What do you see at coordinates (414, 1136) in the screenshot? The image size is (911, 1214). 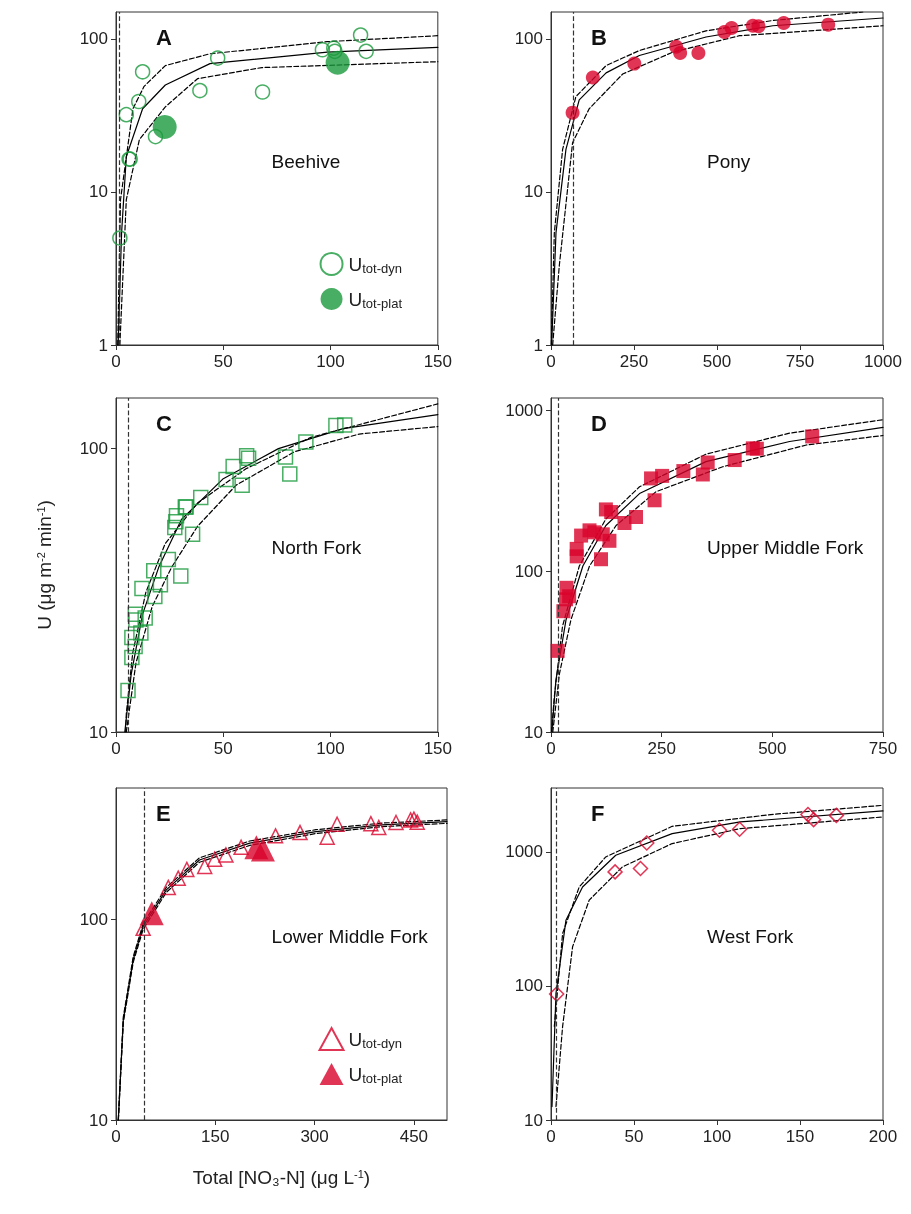 I see `x-tick-label: 450` at bounding box center [414, 1136].